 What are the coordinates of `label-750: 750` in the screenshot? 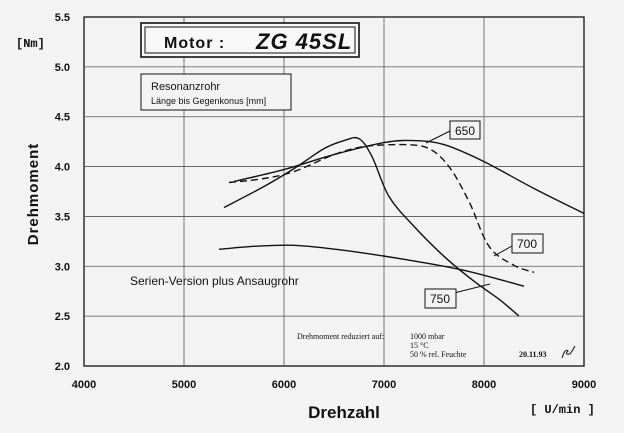 It's located at (440, 299).